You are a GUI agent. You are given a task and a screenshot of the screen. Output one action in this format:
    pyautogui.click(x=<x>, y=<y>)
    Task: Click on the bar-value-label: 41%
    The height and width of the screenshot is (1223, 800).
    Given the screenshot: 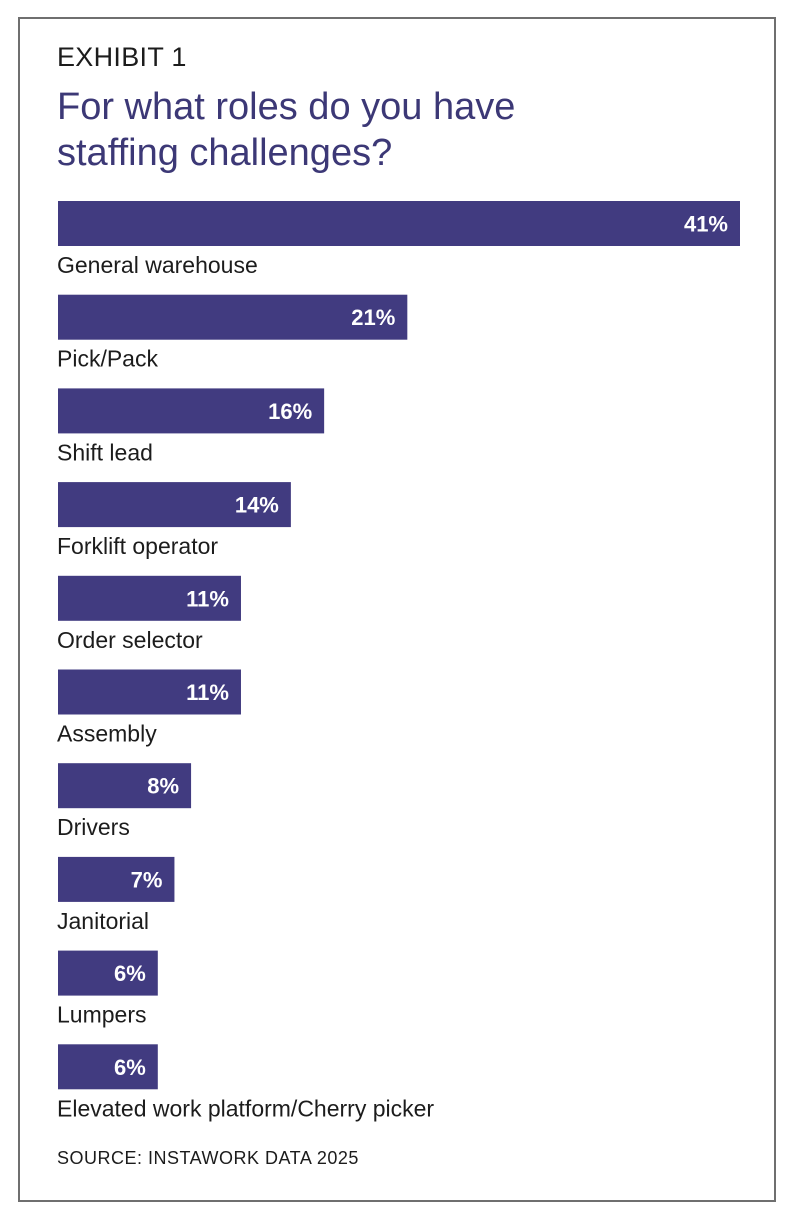 What is the action you would take?
    pyautogui.click(x=706, y=224)
    